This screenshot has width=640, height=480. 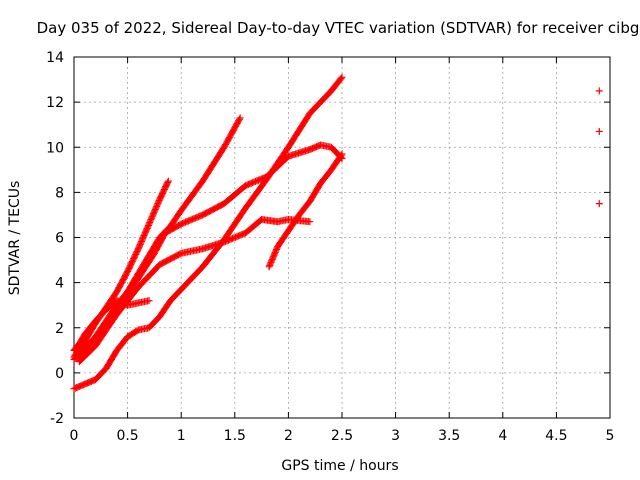 What do you see at coordinates (59, 329) in the screenshot?
I see `y-tick-label: 2` at bounding box center [59, 329].